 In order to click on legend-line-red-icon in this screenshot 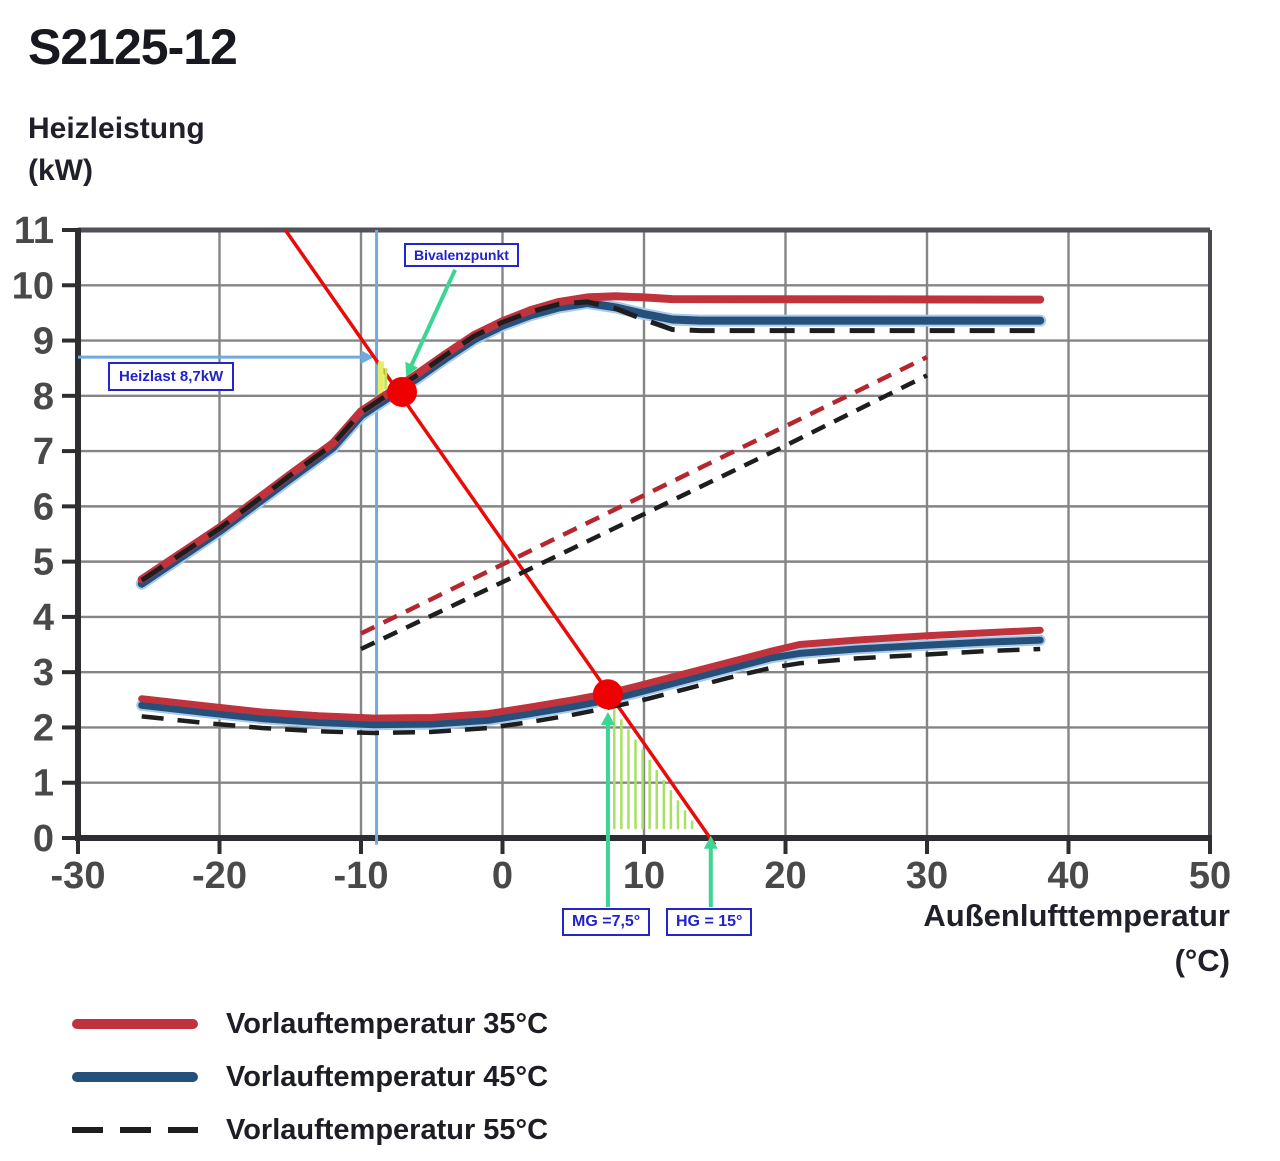, I will do `click(135, 1024)`.